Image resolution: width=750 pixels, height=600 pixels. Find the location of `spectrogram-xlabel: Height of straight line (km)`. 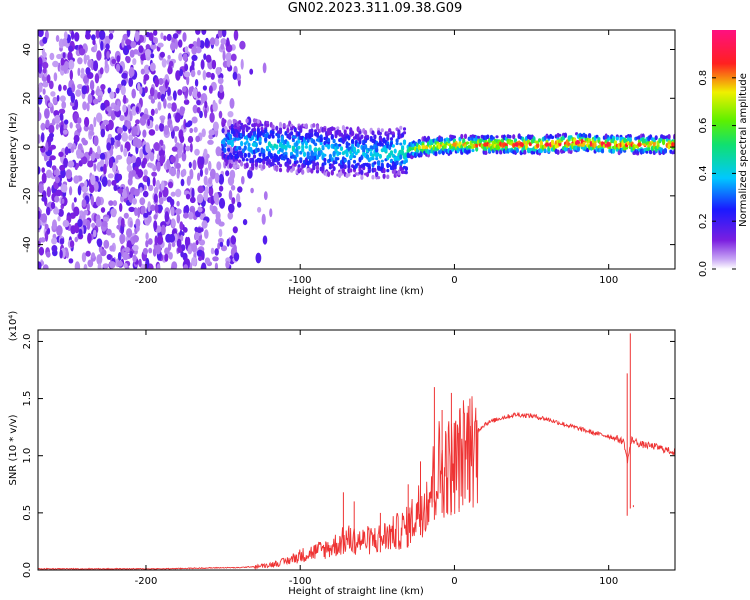

spectrogram-xlabel: Height of straight line (km) is located at coordinates (356, 291).